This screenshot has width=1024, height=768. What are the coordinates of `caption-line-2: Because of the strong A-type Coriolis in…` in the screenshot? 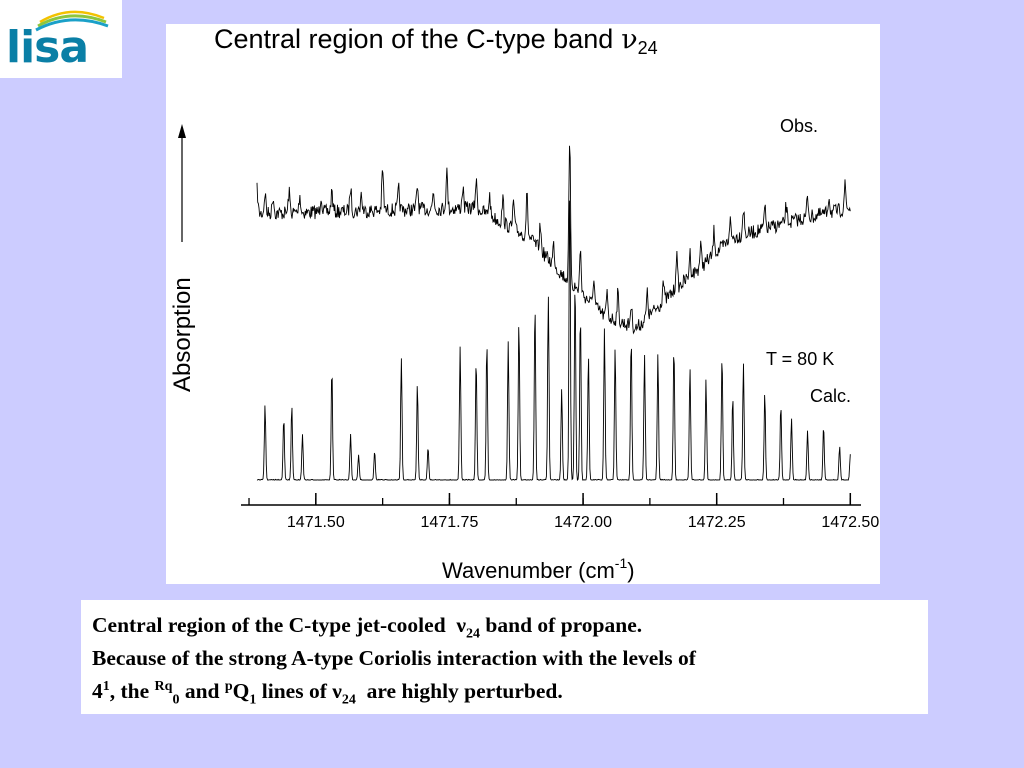 It's located at (394, 658).